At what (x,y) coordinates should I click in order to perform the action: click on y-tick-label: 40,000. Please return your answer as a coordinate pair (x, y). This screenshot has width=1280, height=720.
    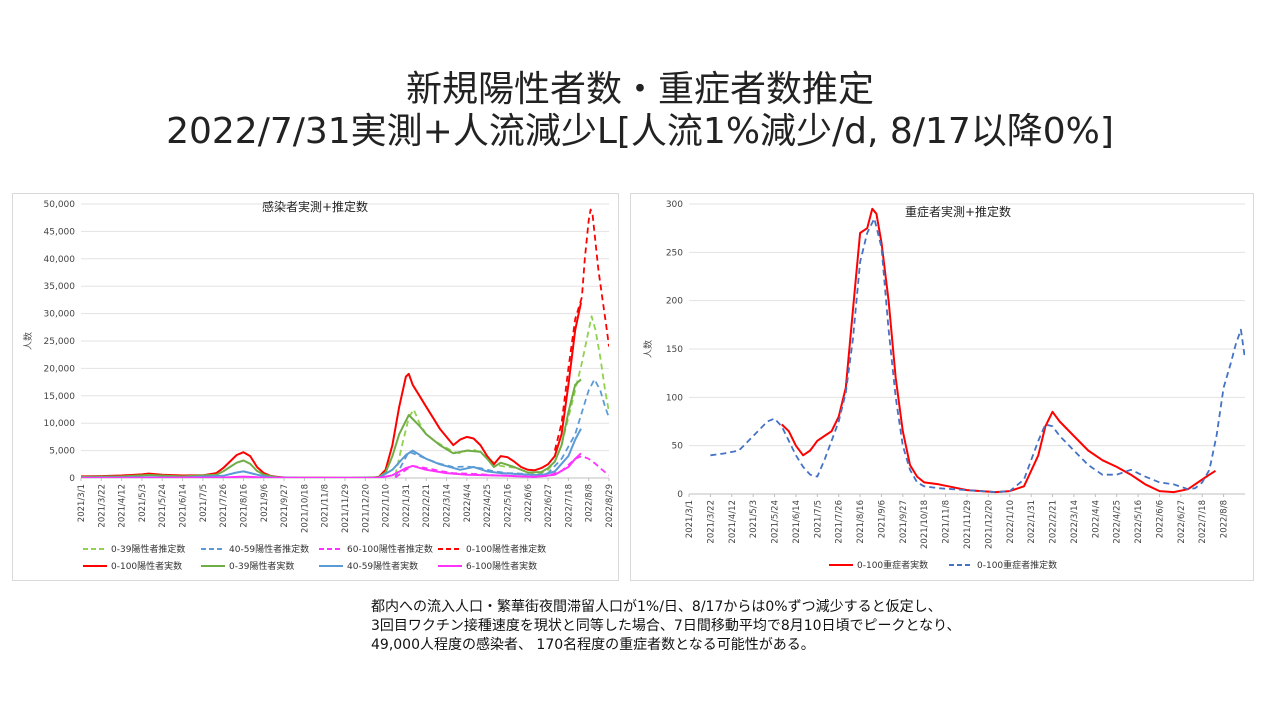
    Looking at the image, I should click on (60, 260).